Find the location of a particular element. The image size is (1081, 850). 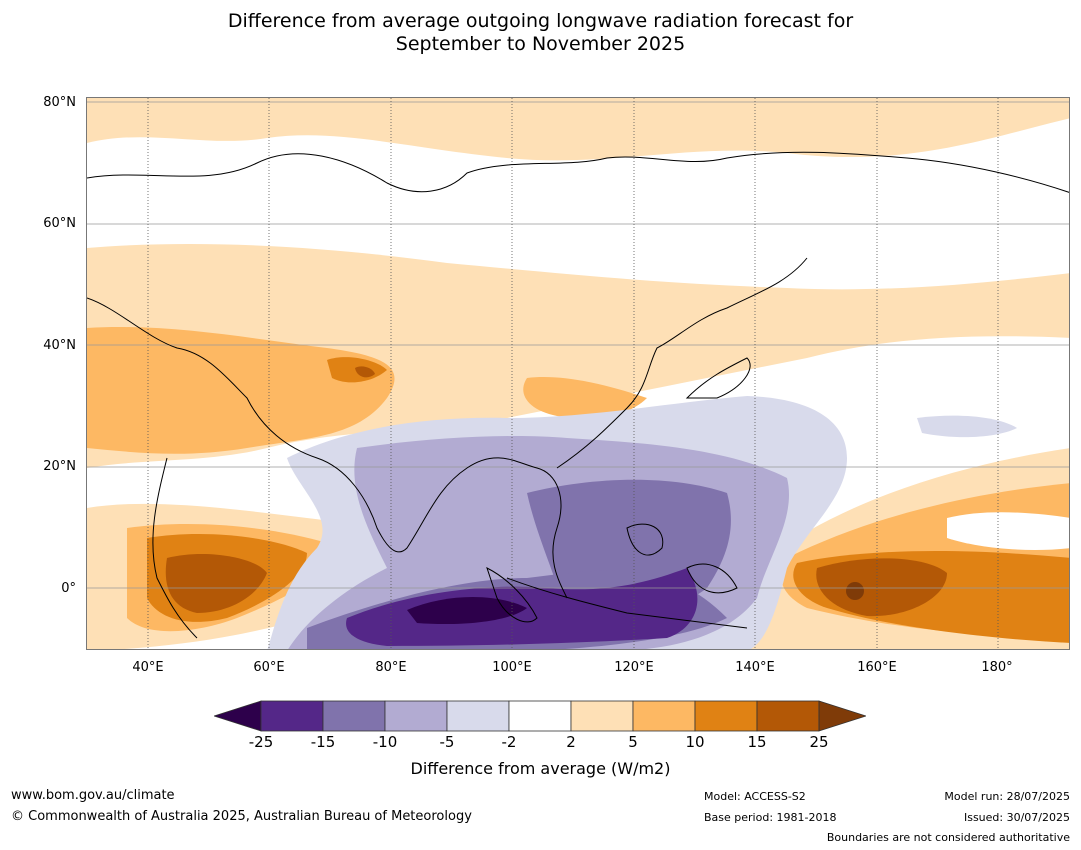

lon-label-160e: 160°E is located at coordinates (877, 667).